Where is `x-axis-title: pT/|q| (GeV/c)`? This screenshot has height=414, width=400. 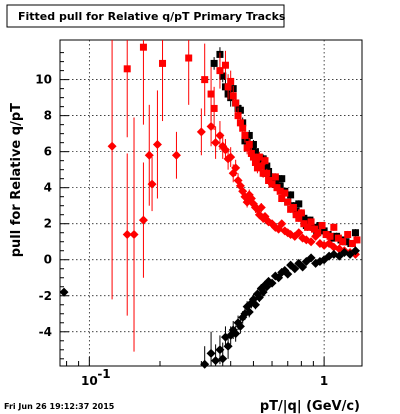 x-axis-title: pT/|q| (GeV/c) is located at coordinates (310, 406).